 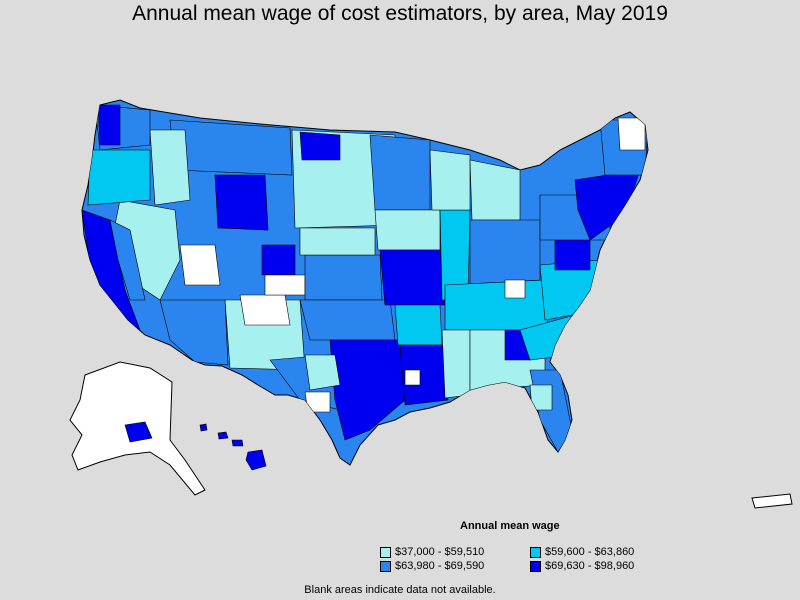 What do you see at coordinates (200, 265) in the screenshot?
I see `region-utah-nodata` at bounding box center [200, 265].